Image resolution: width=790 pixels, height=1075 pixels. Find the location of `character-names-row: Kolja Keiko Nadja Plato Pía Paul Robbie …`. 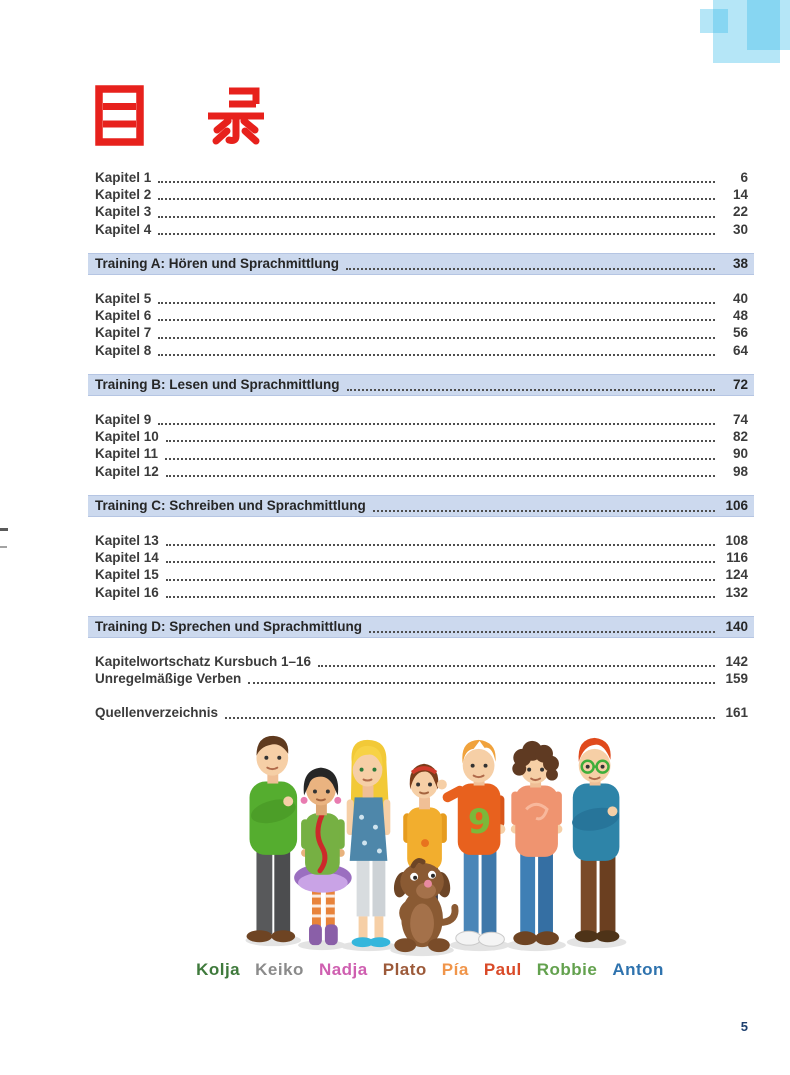

character-names-row: Kolja Keiko Nadja Plato Pía Paul Robbie … is located at coordinates (429, 970).